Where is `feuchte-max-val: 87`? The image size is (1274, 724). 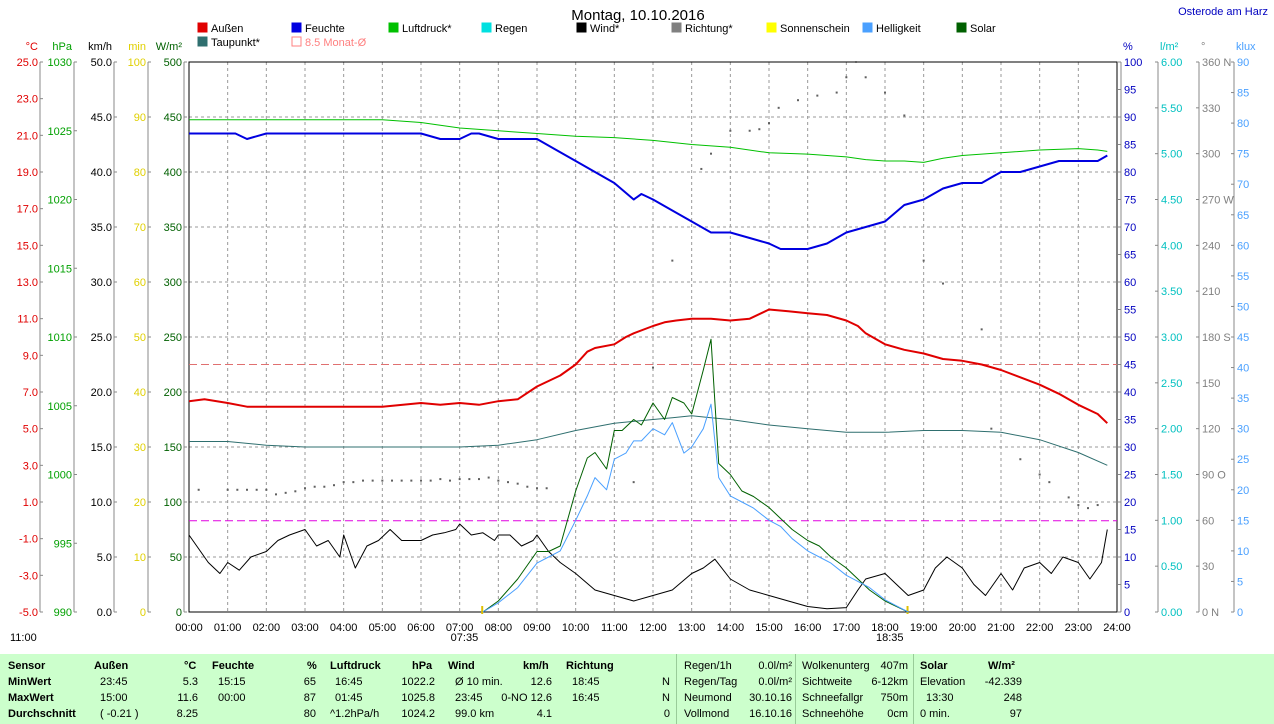
feuchte-max-val: 87 is located at coordinates (309, 698).